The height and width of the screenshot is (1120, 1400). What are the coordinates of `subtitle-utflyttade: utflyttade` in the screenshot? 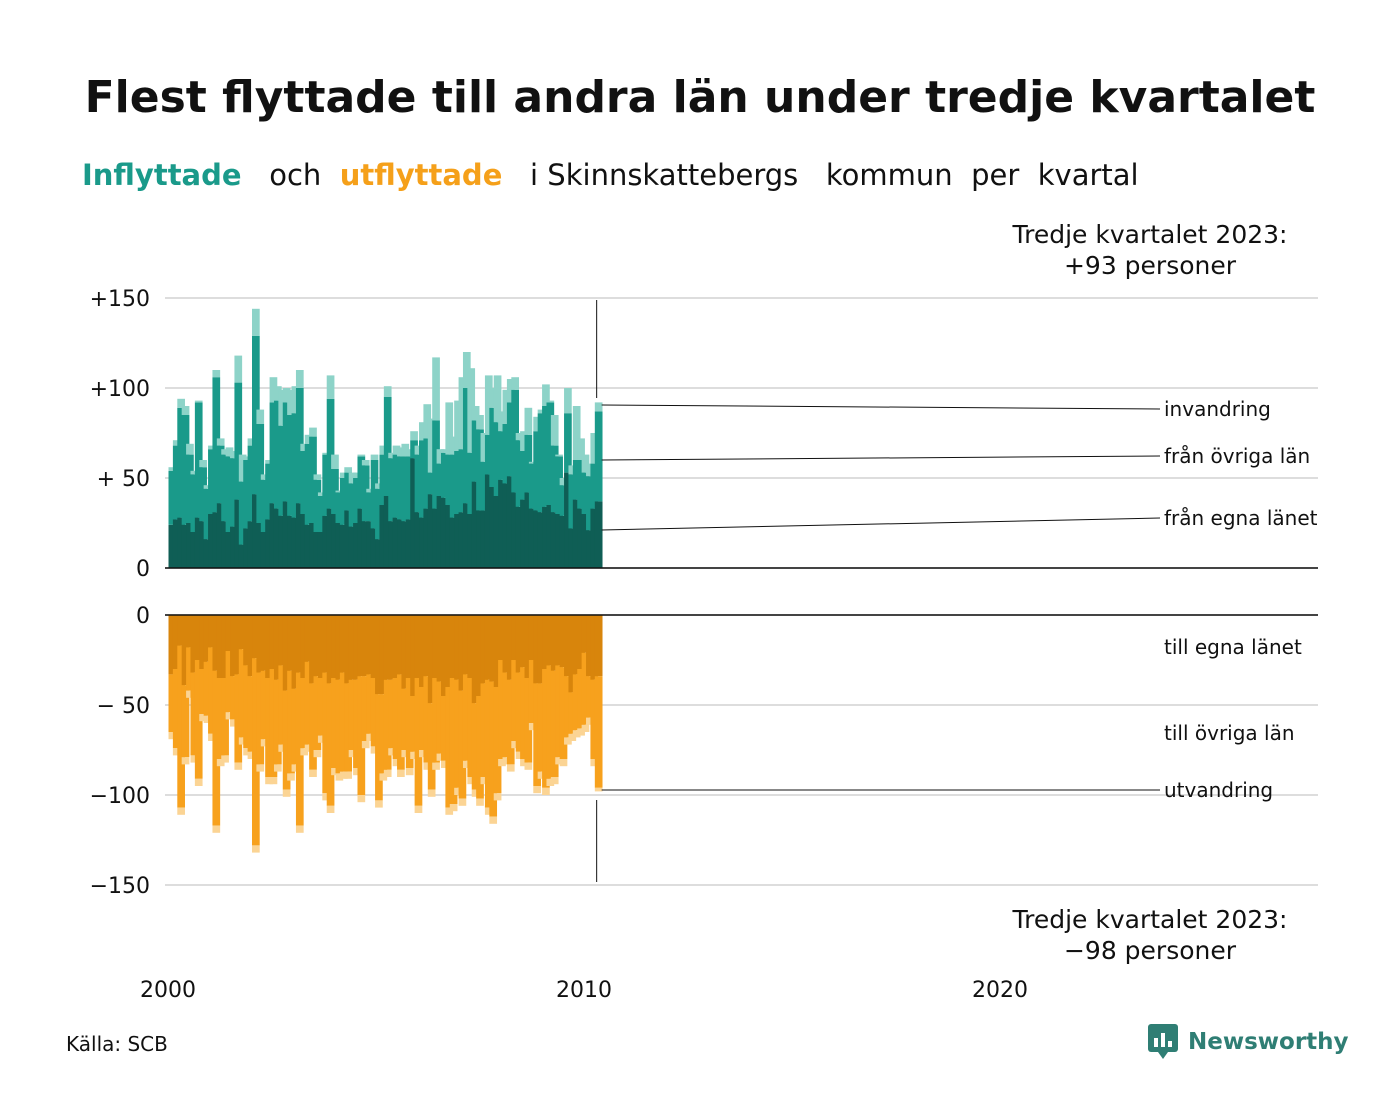 It's located at (421, 175).